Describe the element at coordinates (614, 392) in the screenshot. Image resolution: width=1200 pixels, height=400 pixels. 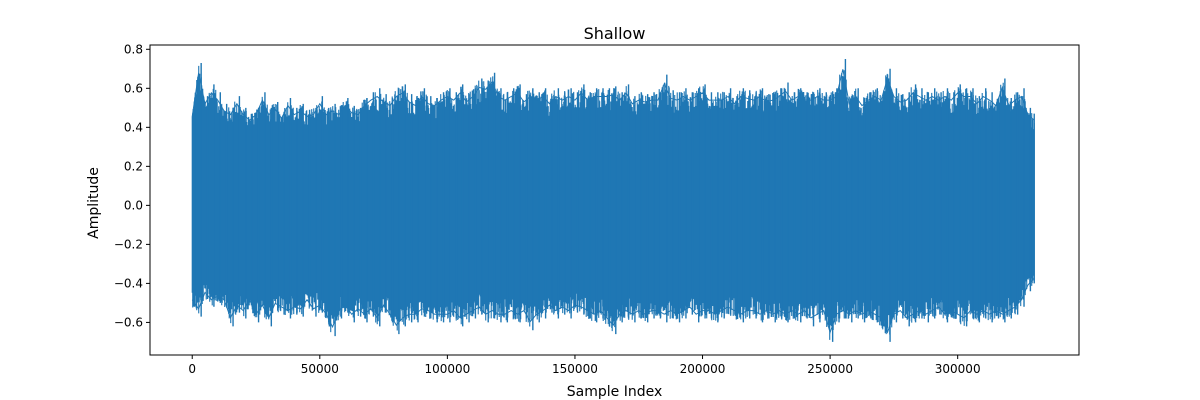
I see `x-axis-label: Sample Index` at that location.